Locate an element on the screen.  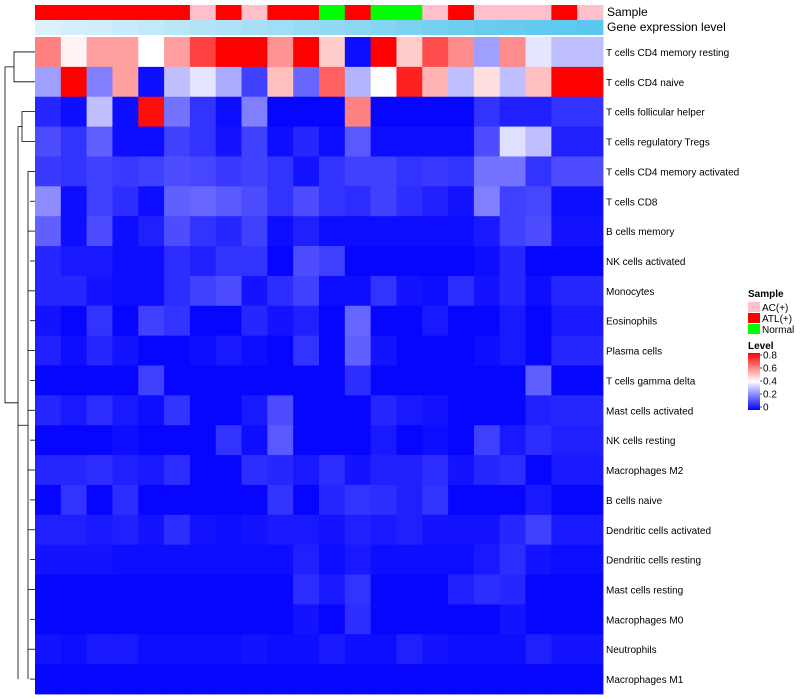
row-label: Dendritic cells resting is located at coordinates (653, 561).